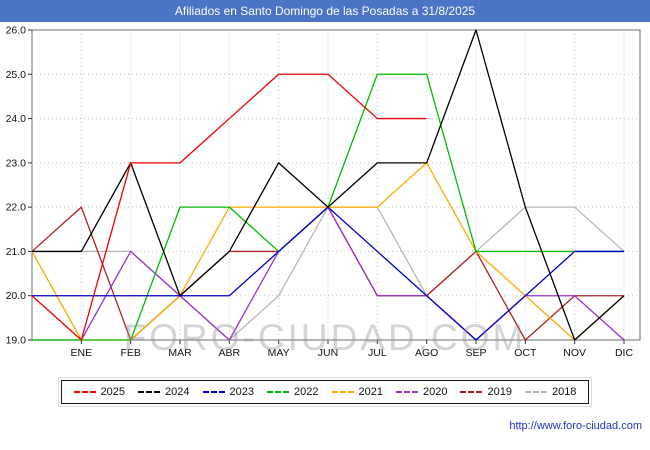  I want to click on x-tick-label: FEB, so click(130, 353).